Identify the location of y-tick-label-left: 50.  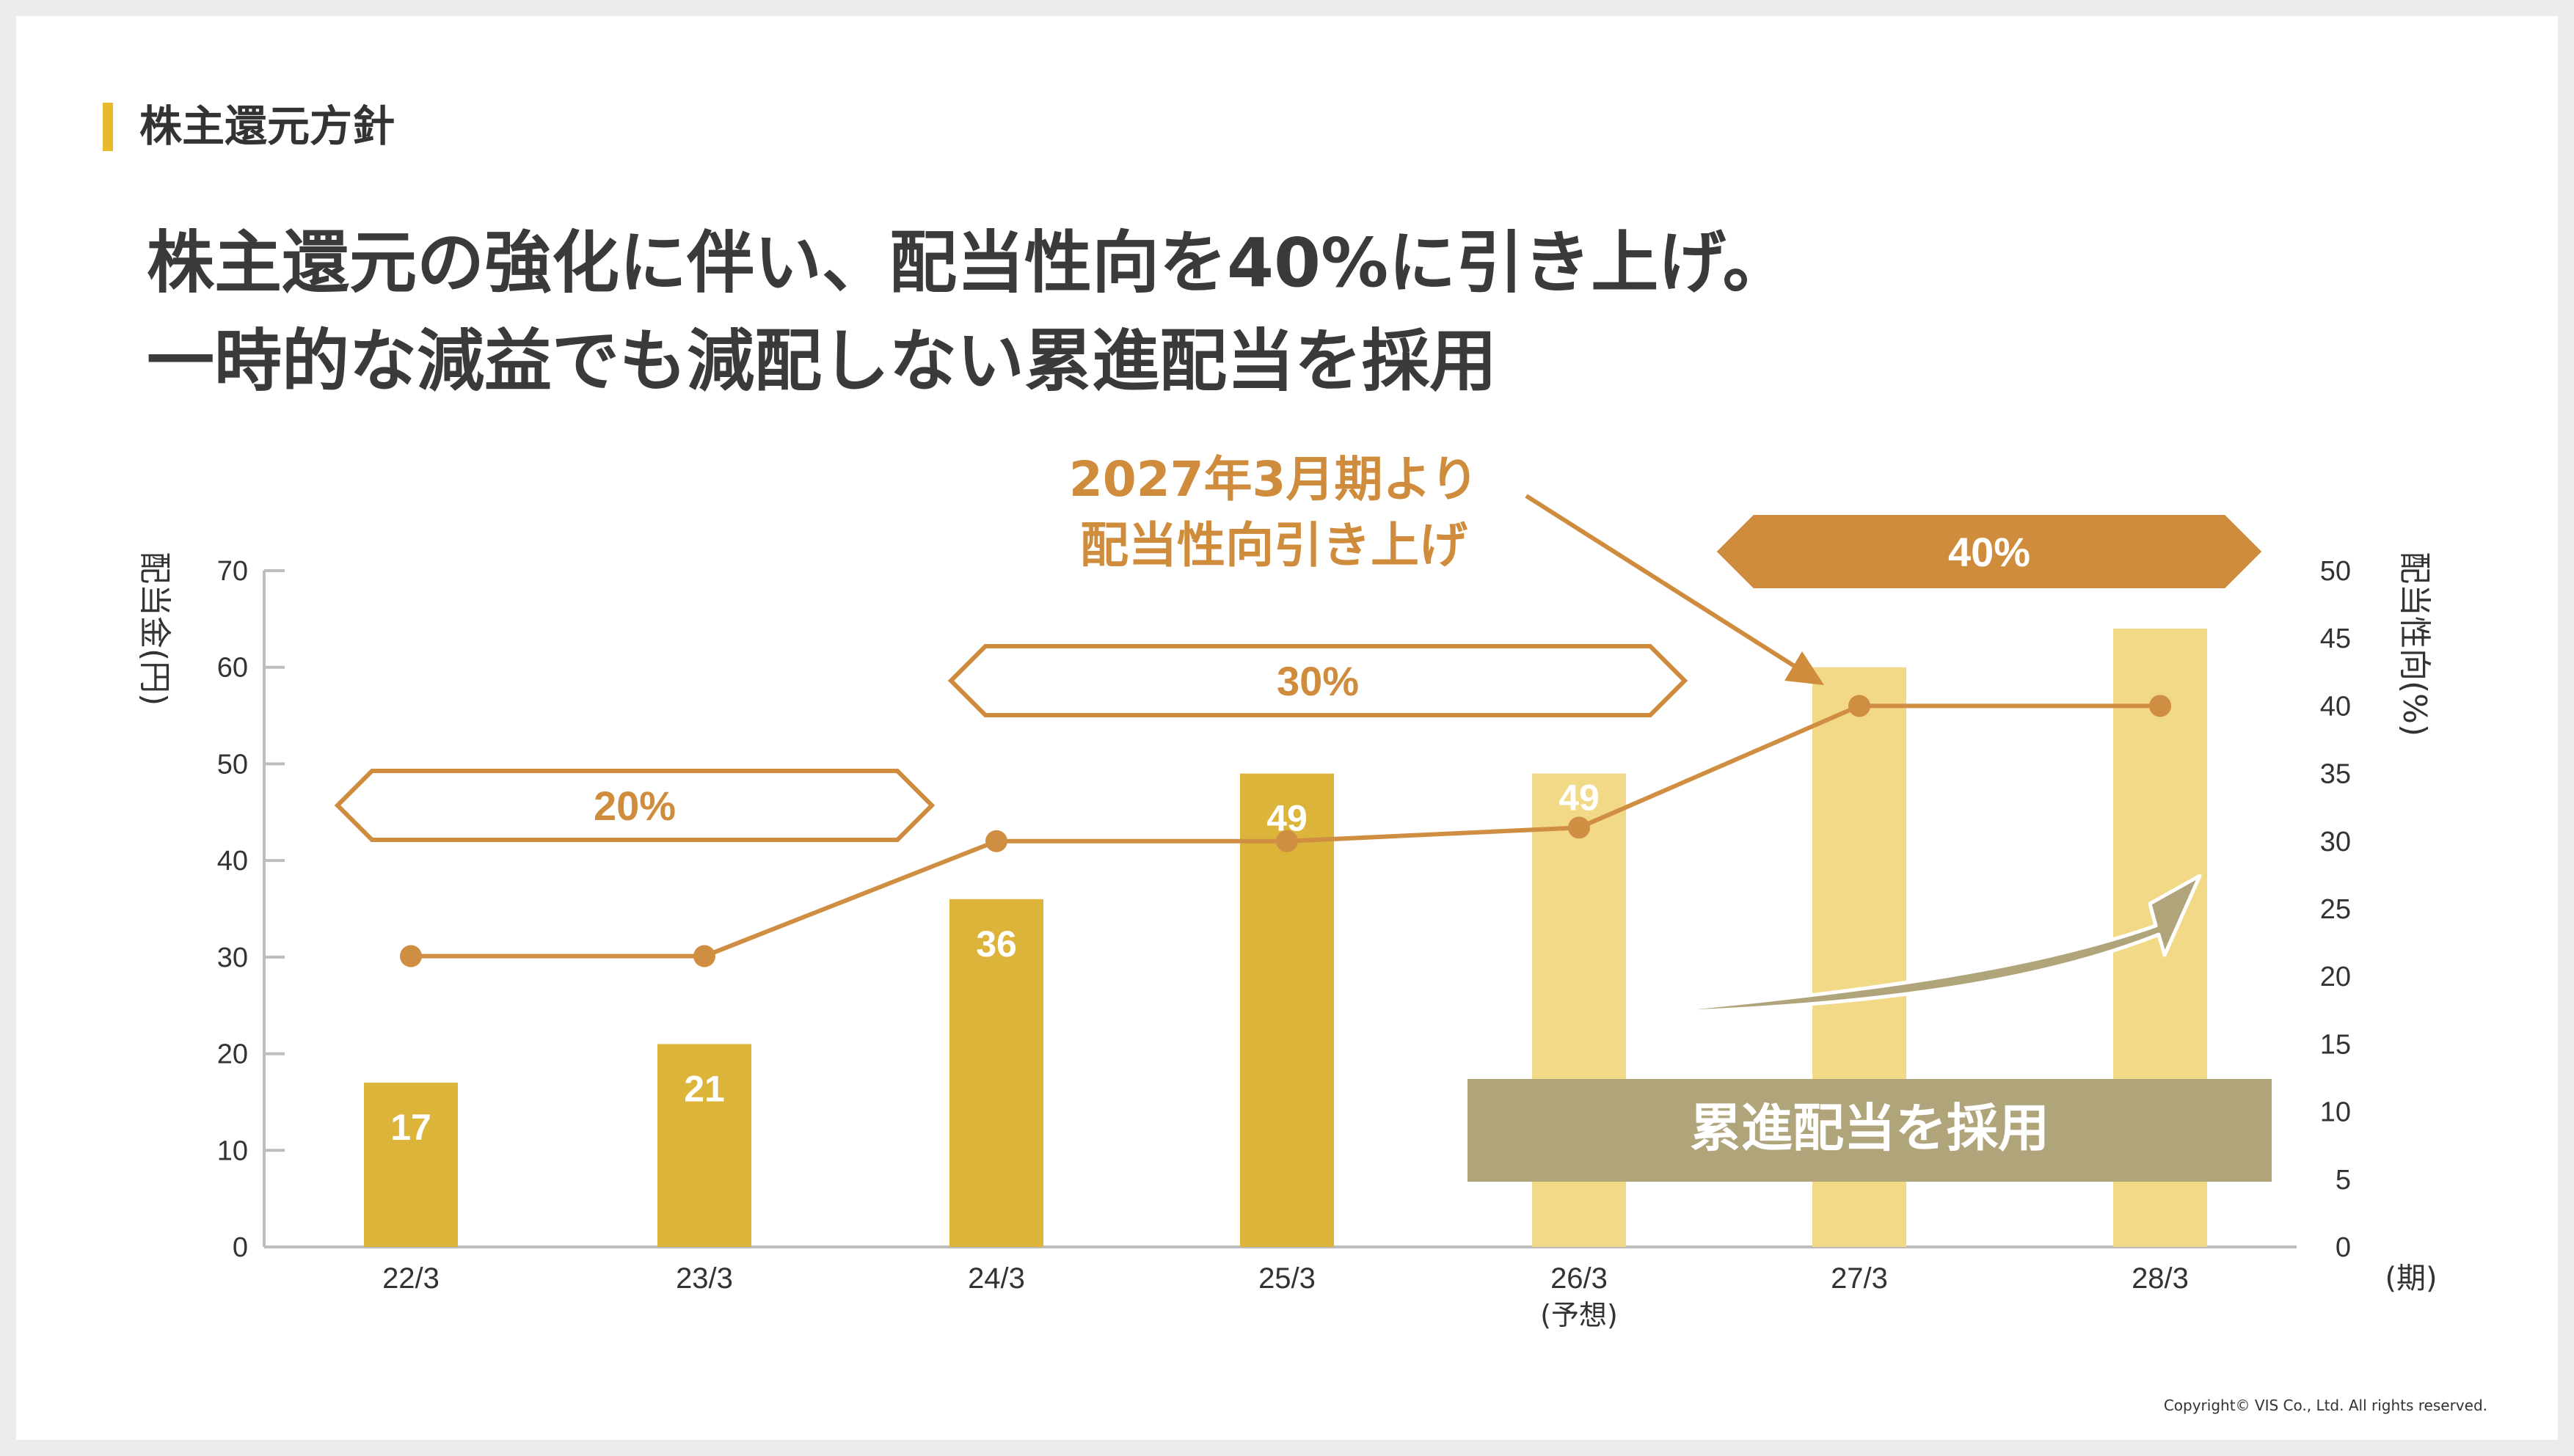
(232, 765).